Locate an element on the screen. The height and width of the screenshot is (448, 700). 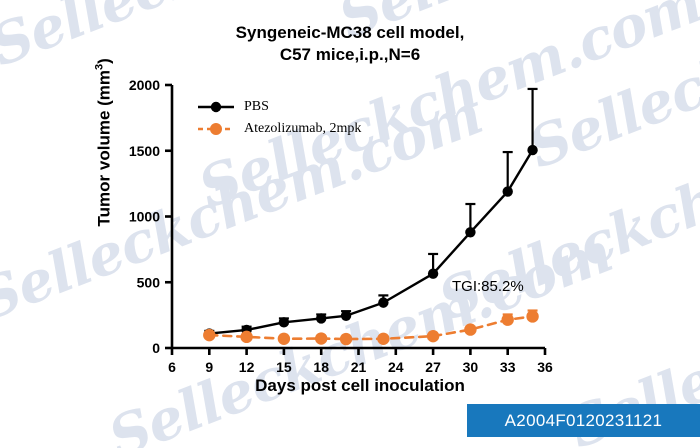
x-axis-tick-label: 36 is located at coordinates (545, 367).